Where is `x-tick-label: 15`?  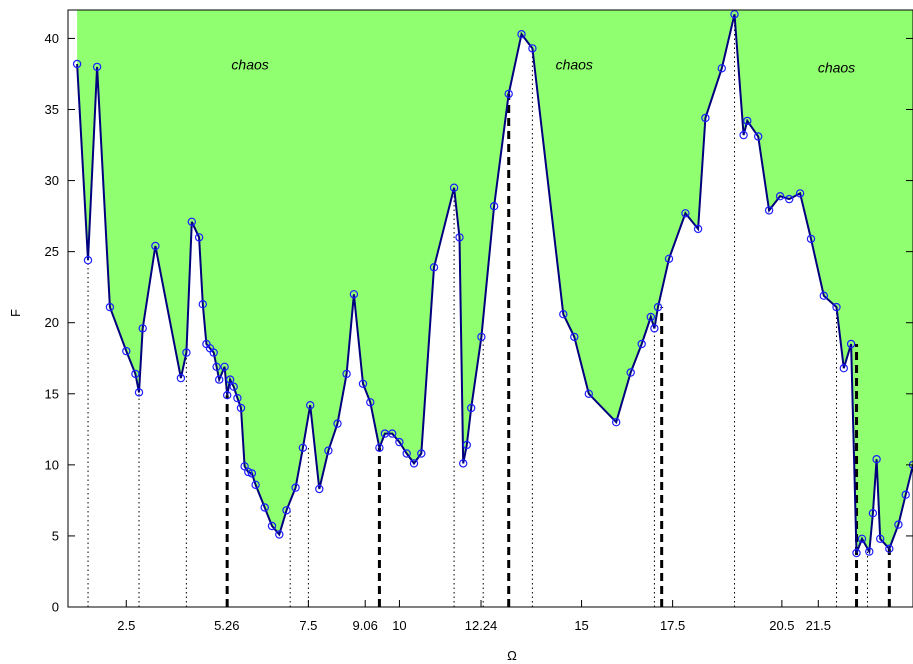
x-tick-label: 15 is located at coordinates (581, 625).